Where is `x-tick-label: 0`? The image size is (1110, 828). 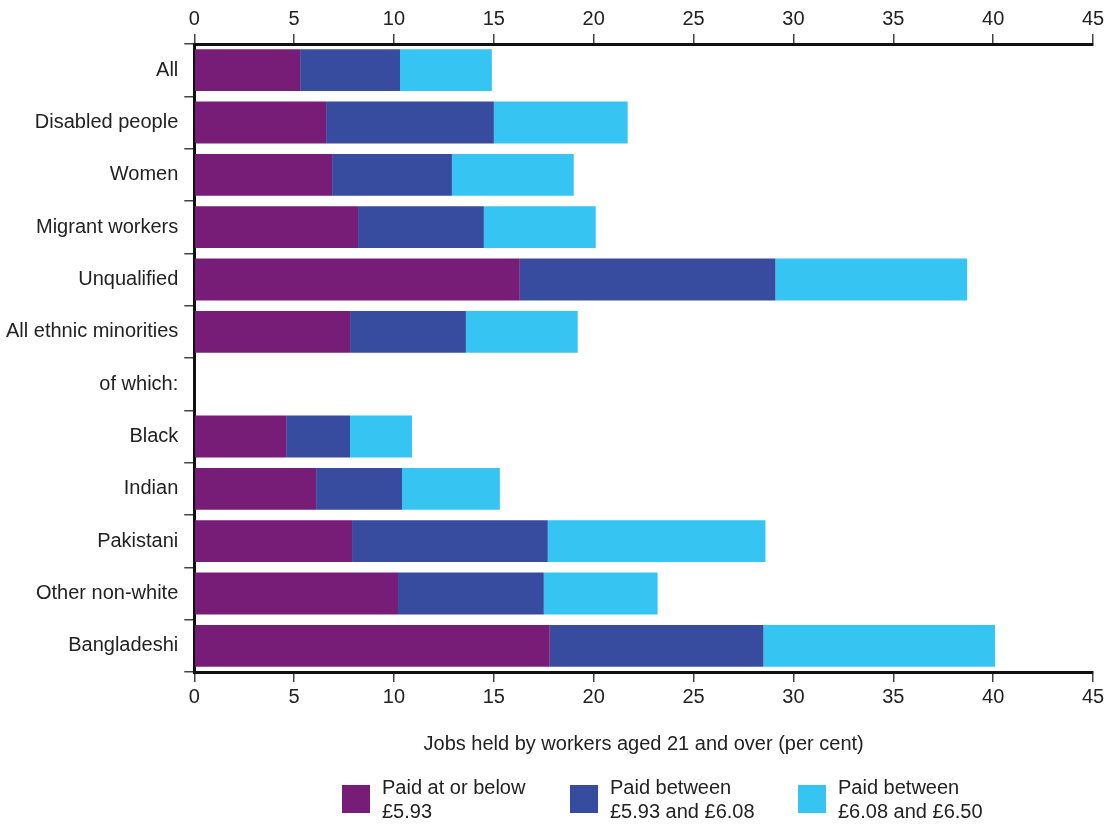
x-tick-label: 0 is located at coordinates (194, 17).